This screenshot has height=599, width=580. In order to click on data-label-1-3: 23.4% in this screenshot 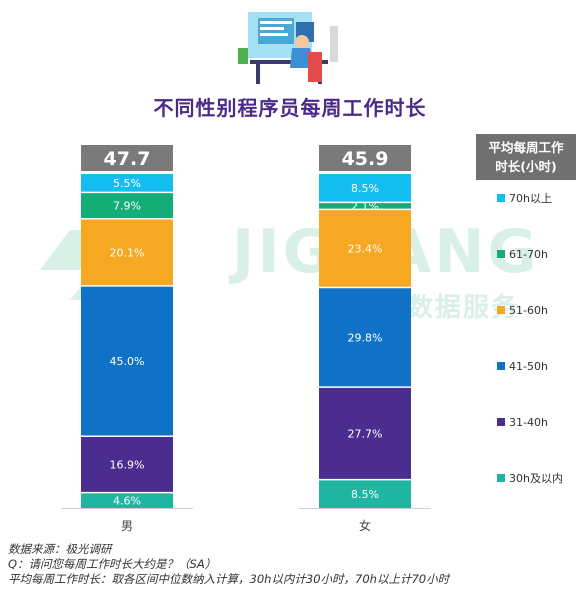, I will do `click(365, 248)`.